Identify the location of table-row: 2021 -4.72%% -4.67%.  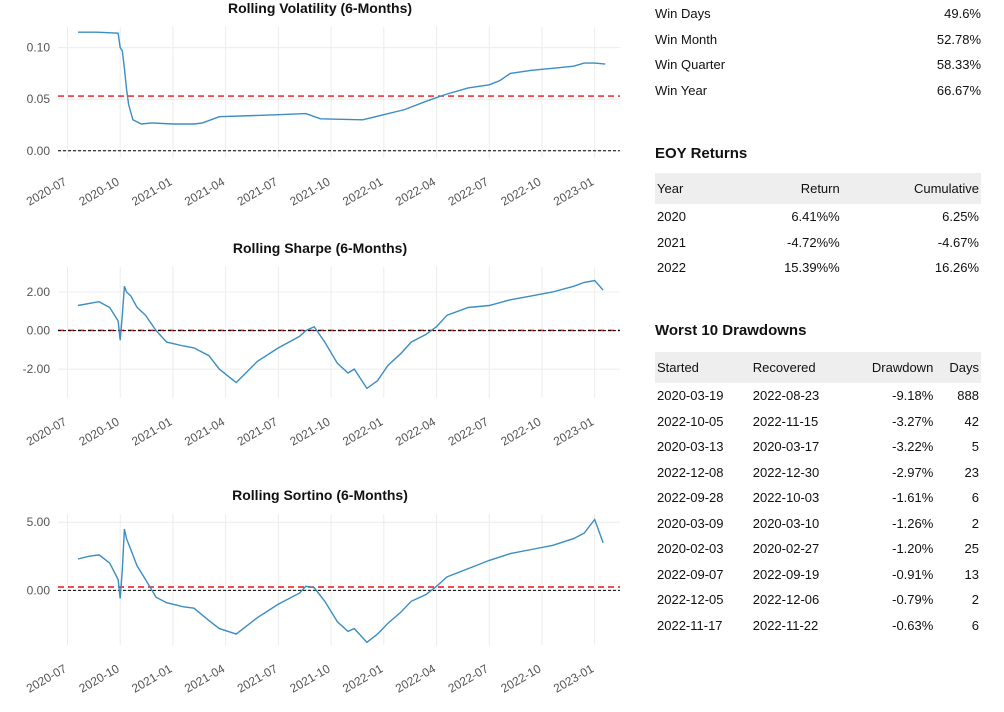
(818, 243).